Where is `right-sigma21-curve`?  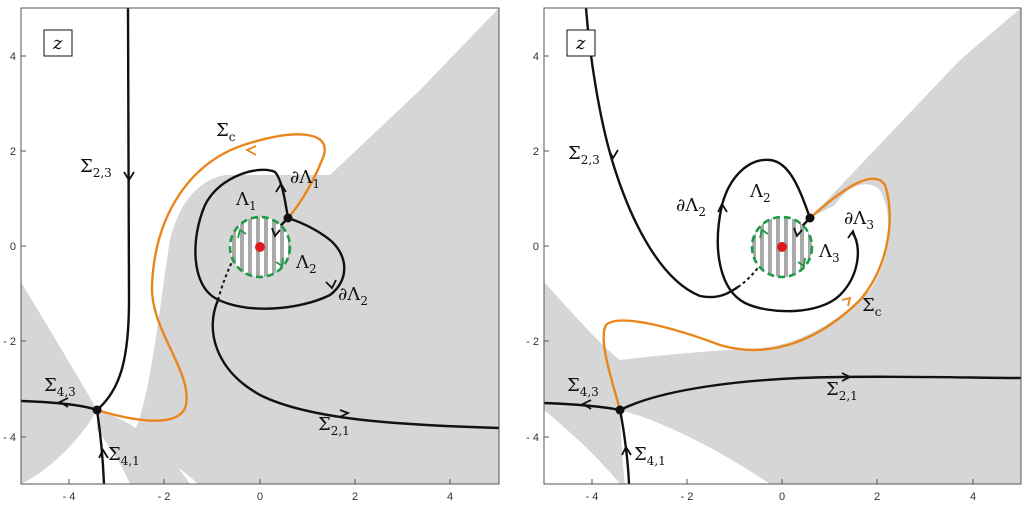
right-sigma21-curve is located at coordinates (820, 393).